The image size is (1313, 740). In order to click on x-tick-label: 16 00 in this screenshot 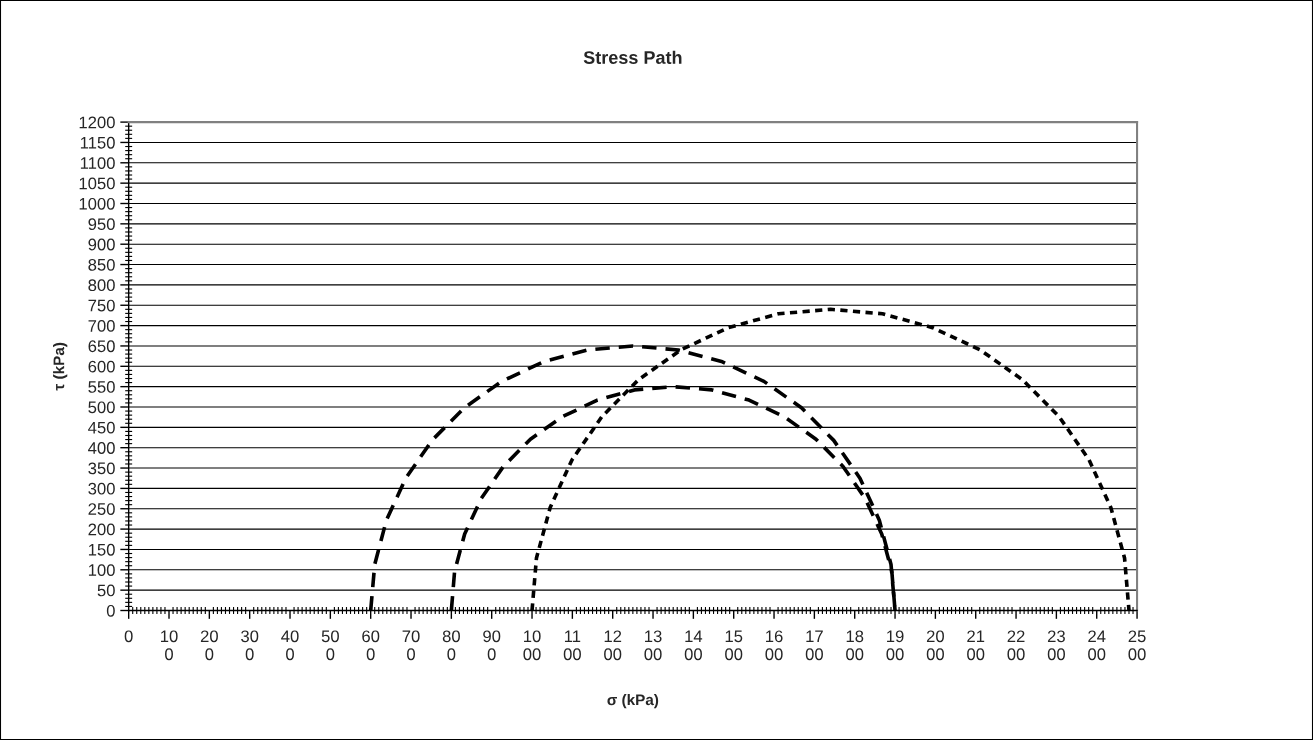, I will do `click(774, 645)`.